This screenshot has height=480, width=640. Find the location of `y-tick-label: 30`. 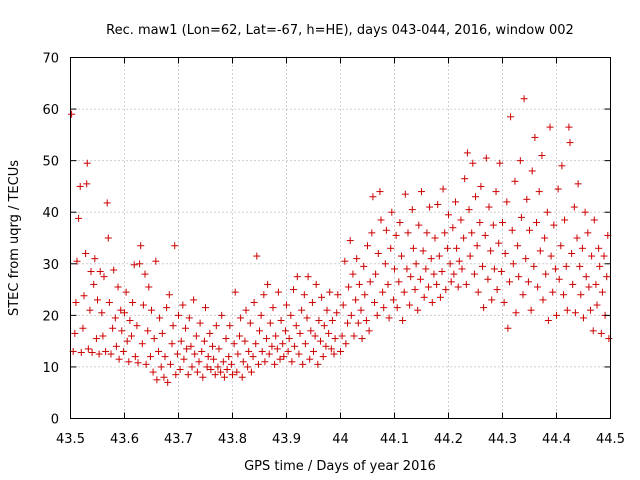

y-tick-label: 30 is located at coordinates (50, 265).